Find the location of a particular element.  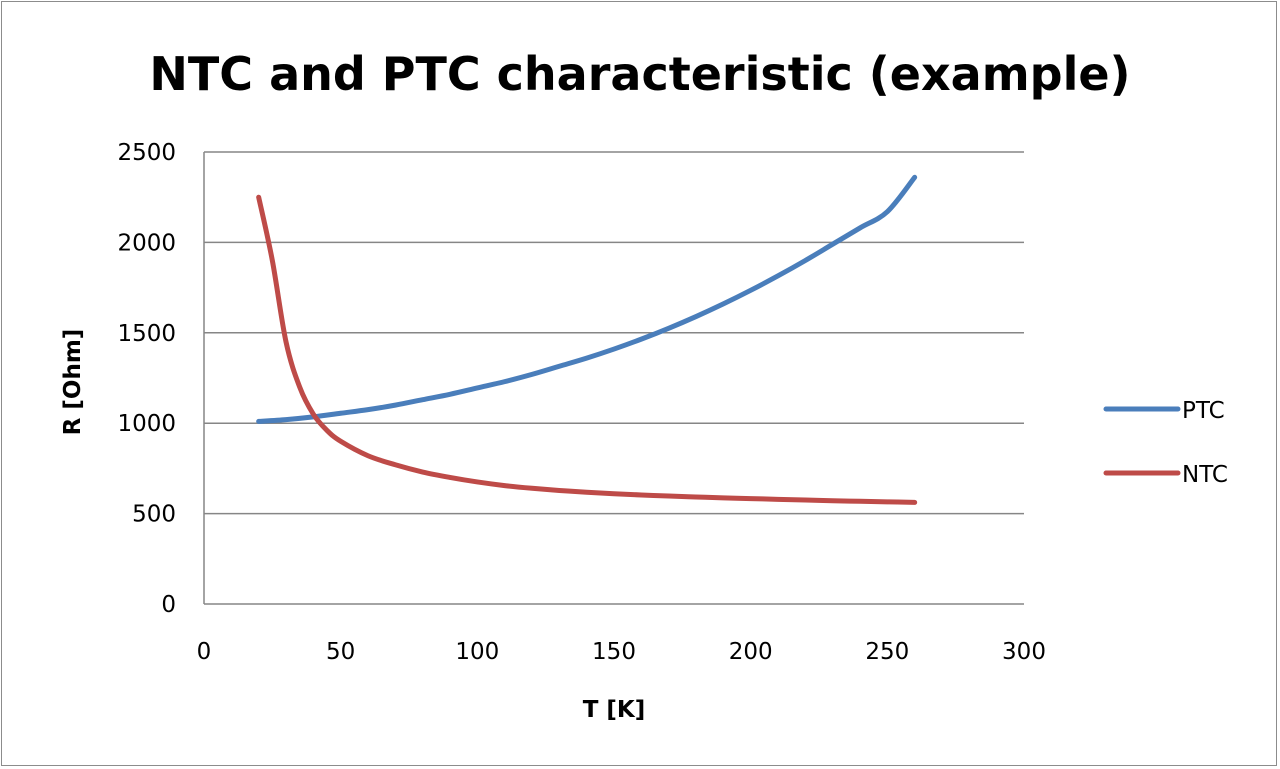

y-tick-label: 2000 is located at coordinates (146, 243).